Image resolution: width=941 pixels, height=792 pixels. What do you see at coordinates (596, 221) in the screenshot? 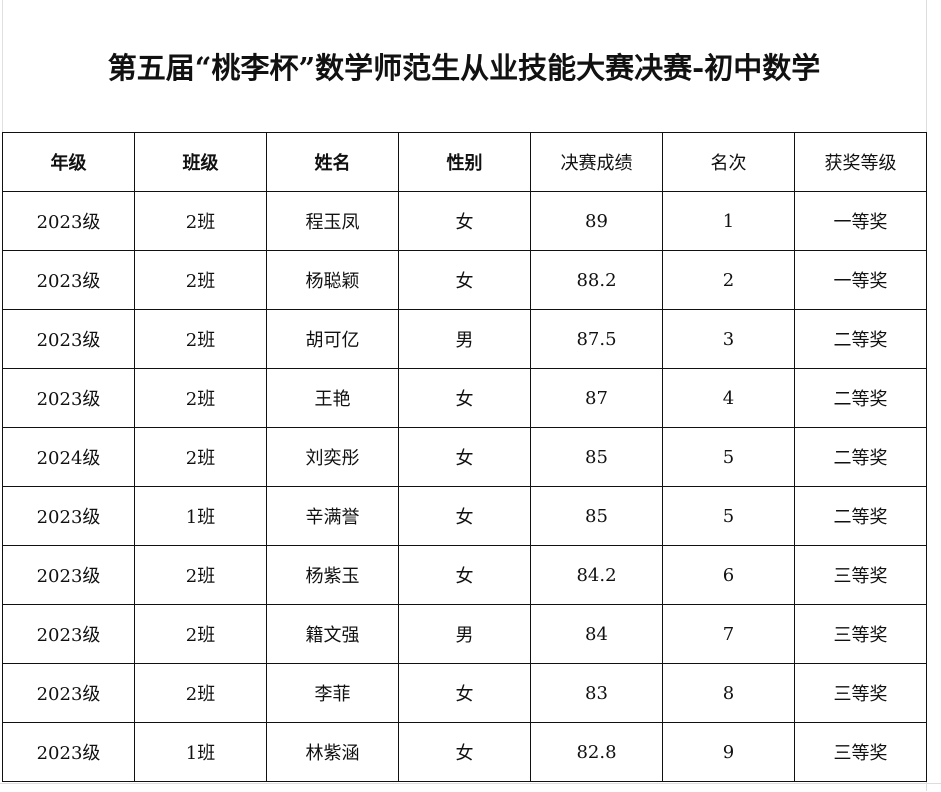
I see `table-cell: 89` at bounding box center [596, 221].